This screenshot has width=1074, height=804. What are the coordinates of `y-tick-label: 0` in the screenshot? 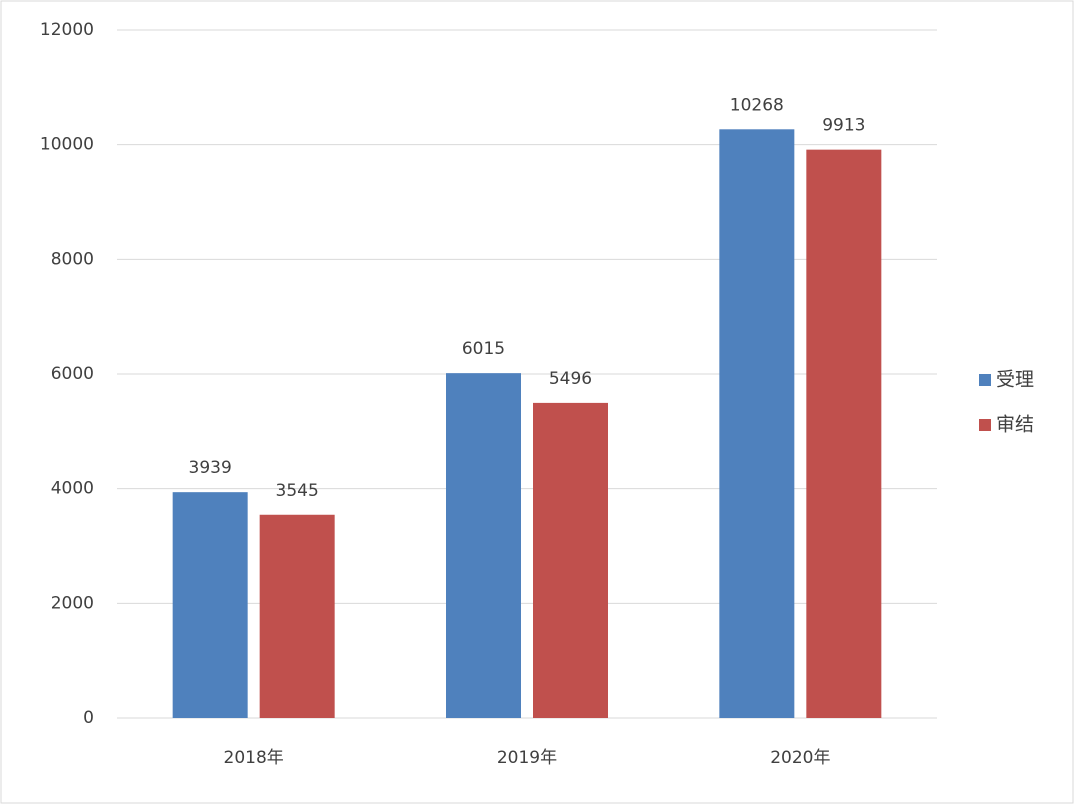 It's located at (88, 718).